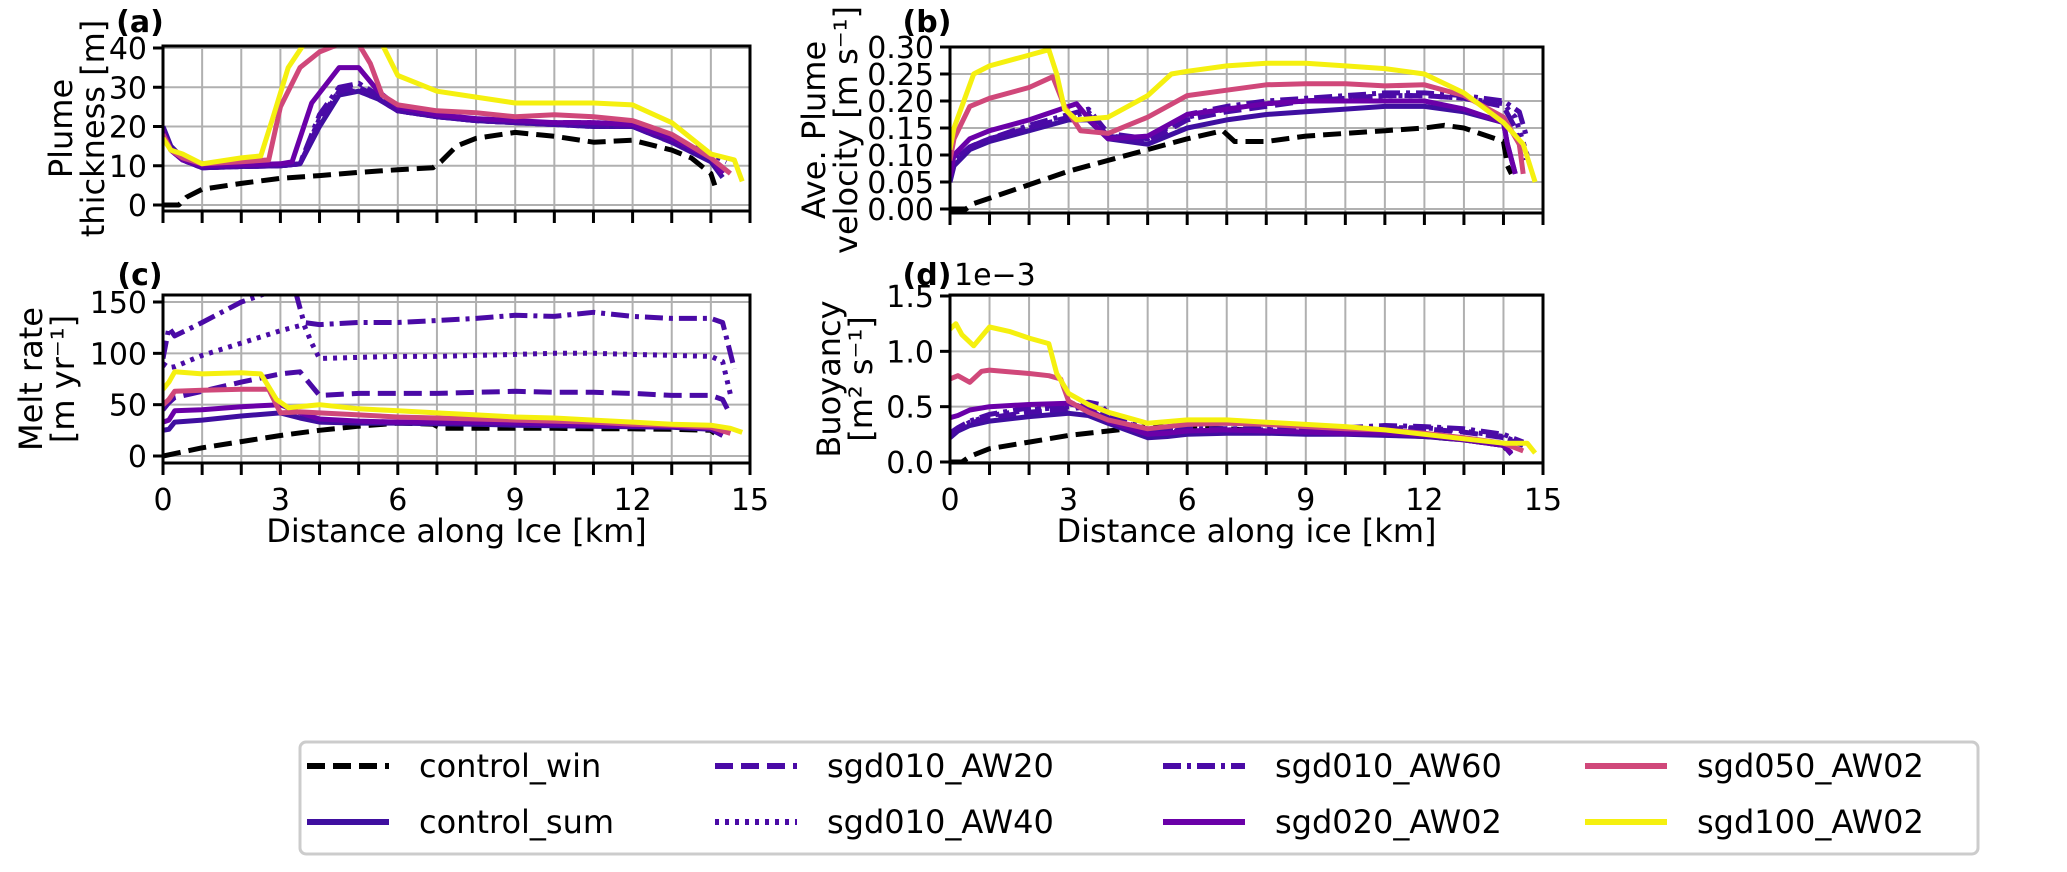 Image resolution: width=2067 pixels, height=872 pixels. Describe the element at coordinates (456, 531) in the screenshot. I see `x-axis-label: Distance along Ice [km]` at that location.